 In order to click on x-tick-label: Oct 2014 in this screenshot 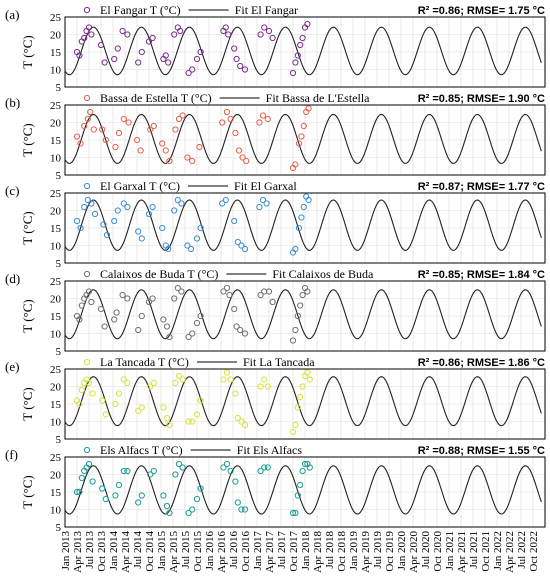, I will do `click(150, 551)`.